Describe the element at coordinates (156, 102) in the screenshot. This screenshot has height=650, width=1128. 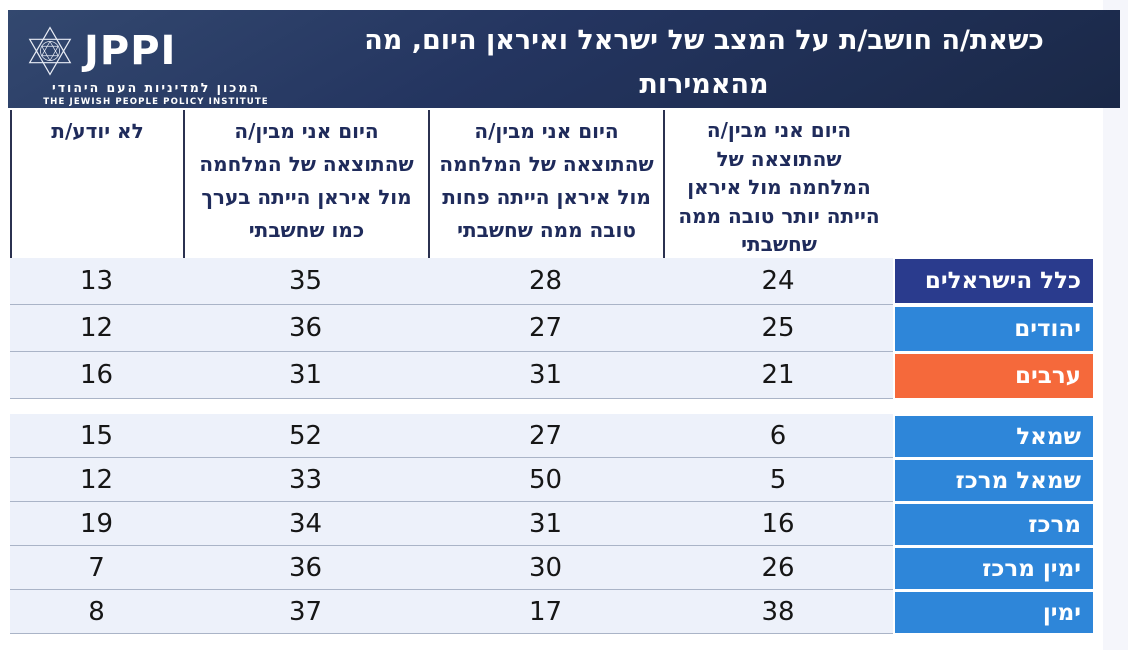
I see `logo-english-name: THE JEWISH PEOPLE POLICY INSTITUTE` at that location.